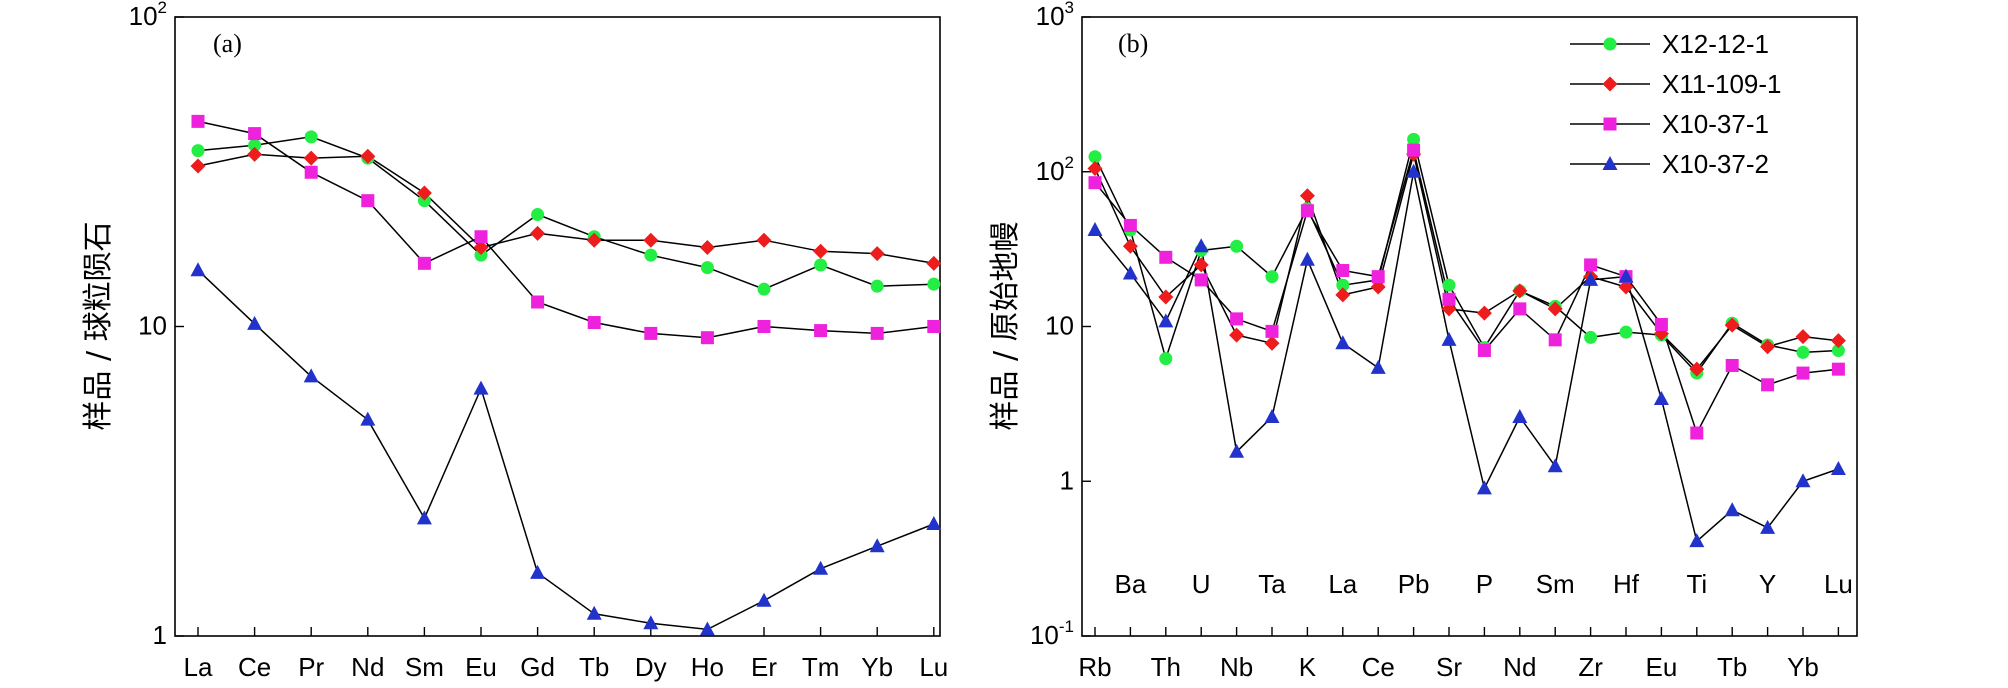 The width and height of the screenshot is (2008, 688). What do you see at coordinates (1715, 44) in the screenshot?
I see `legend-label-x12-12-1: X12-12-1` at bounding box center [1715, 44].